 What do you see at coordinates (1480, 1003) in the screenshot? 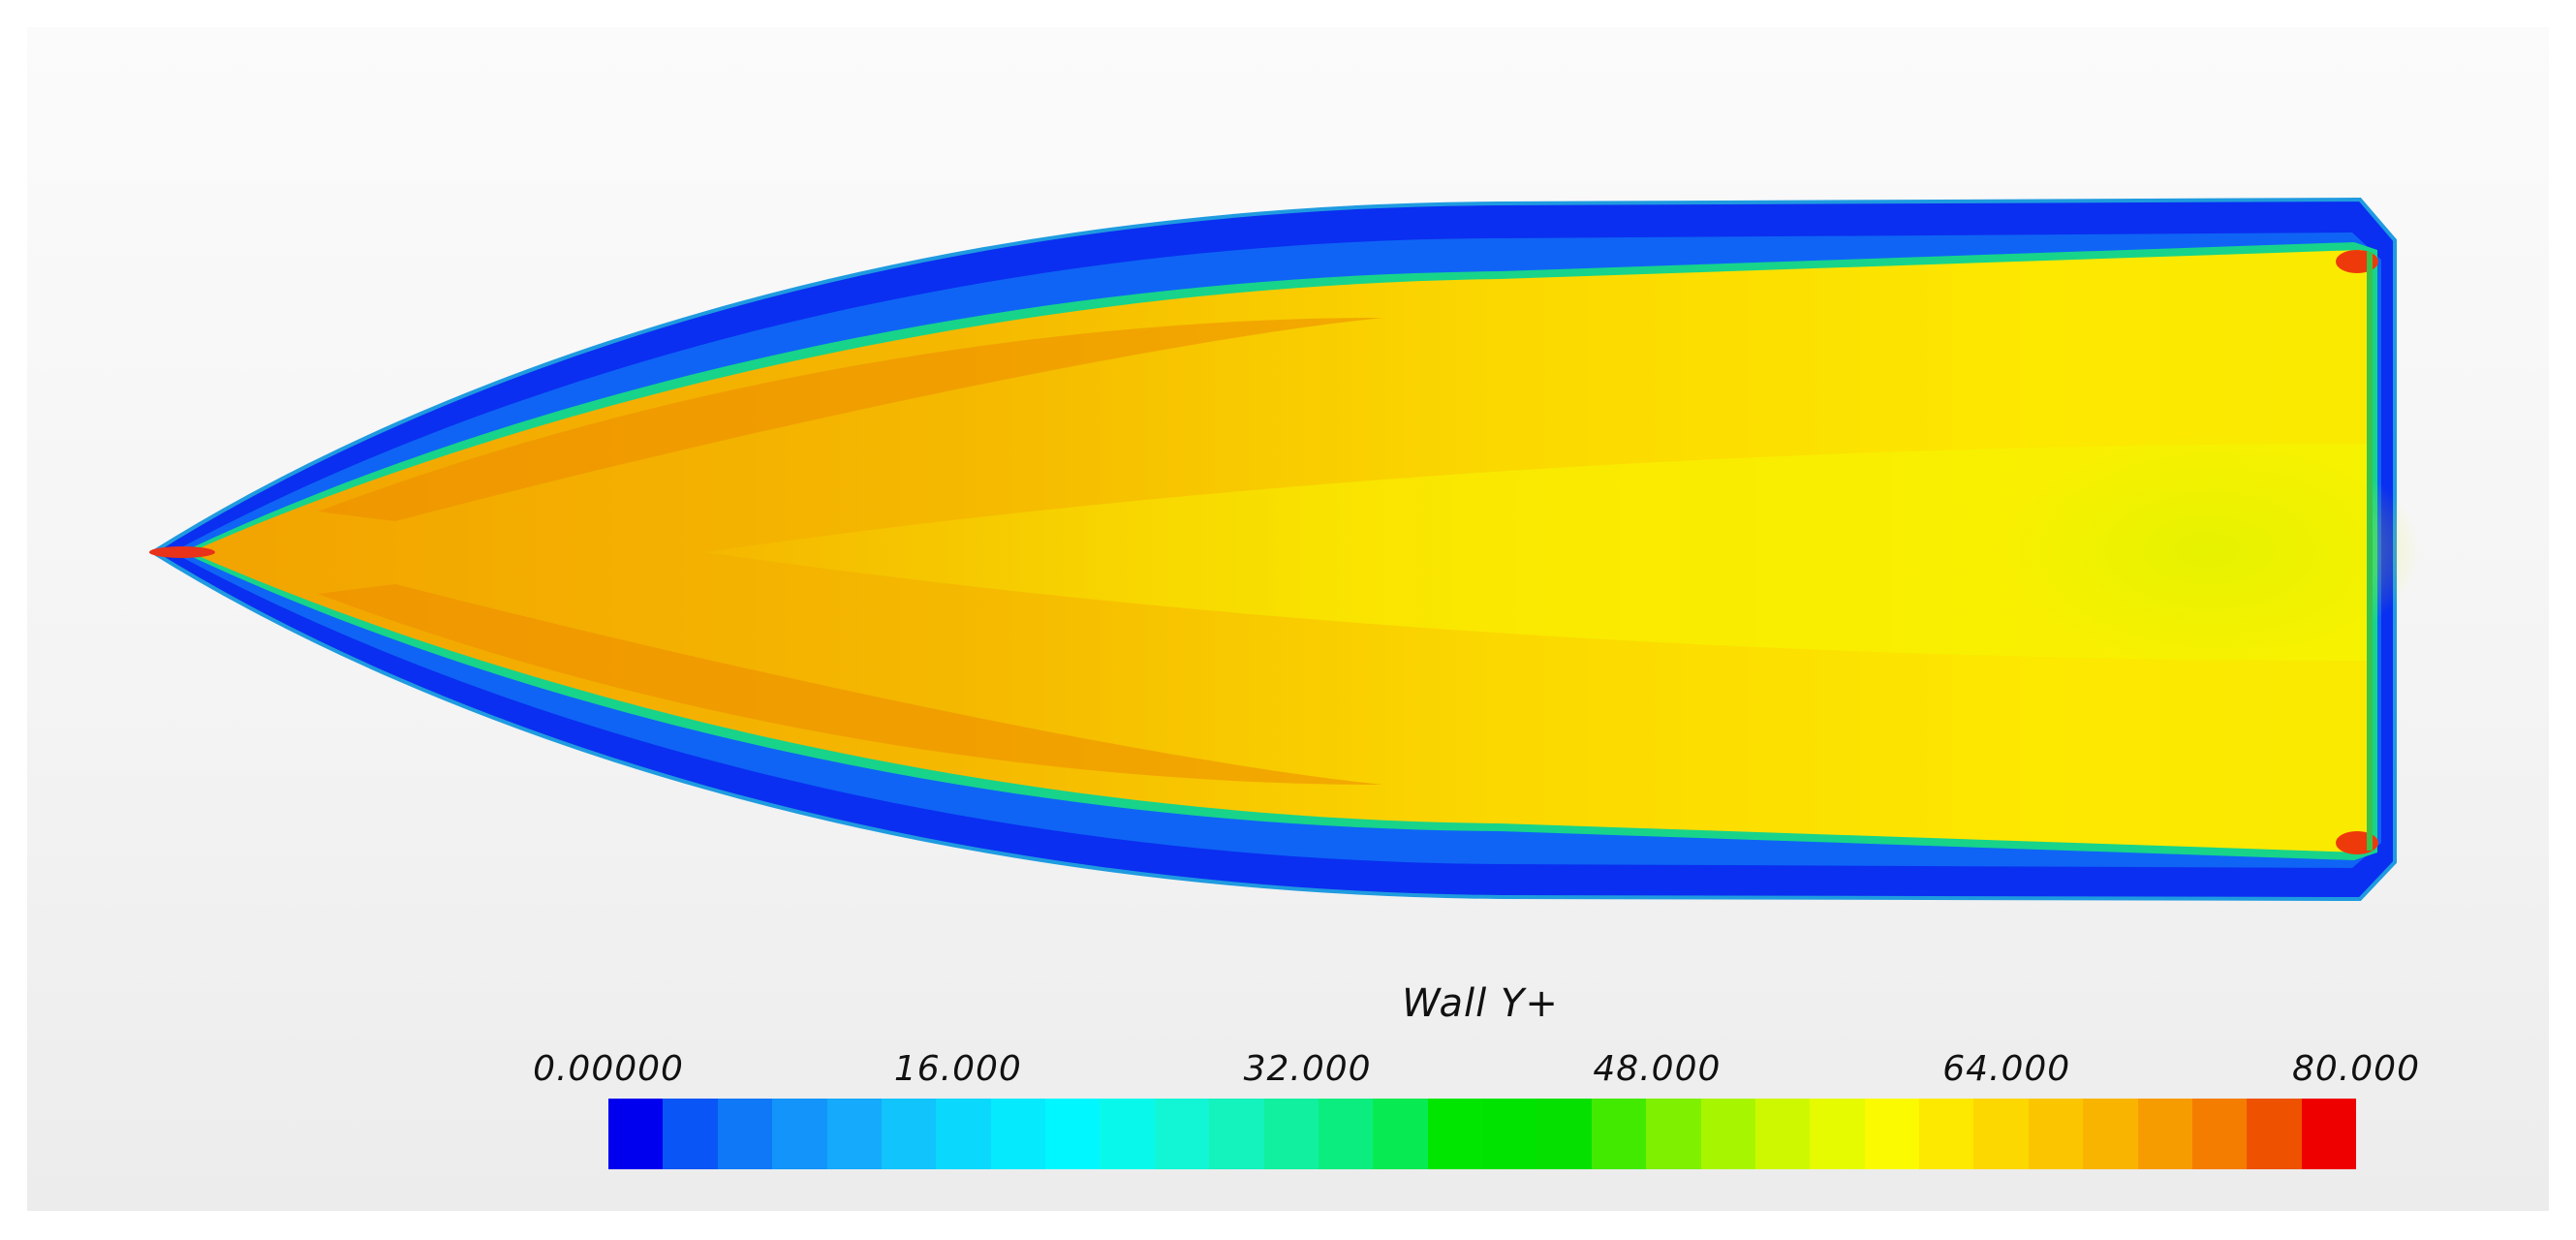
I see `legend-title: Wall Y+` at bounding box center [1480, 1003].